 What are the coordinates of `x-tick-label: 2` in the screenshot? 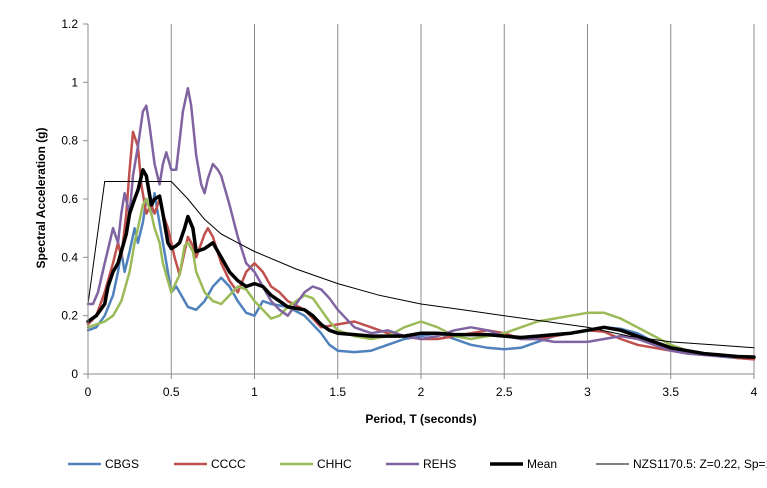 It's located at (421, 392).